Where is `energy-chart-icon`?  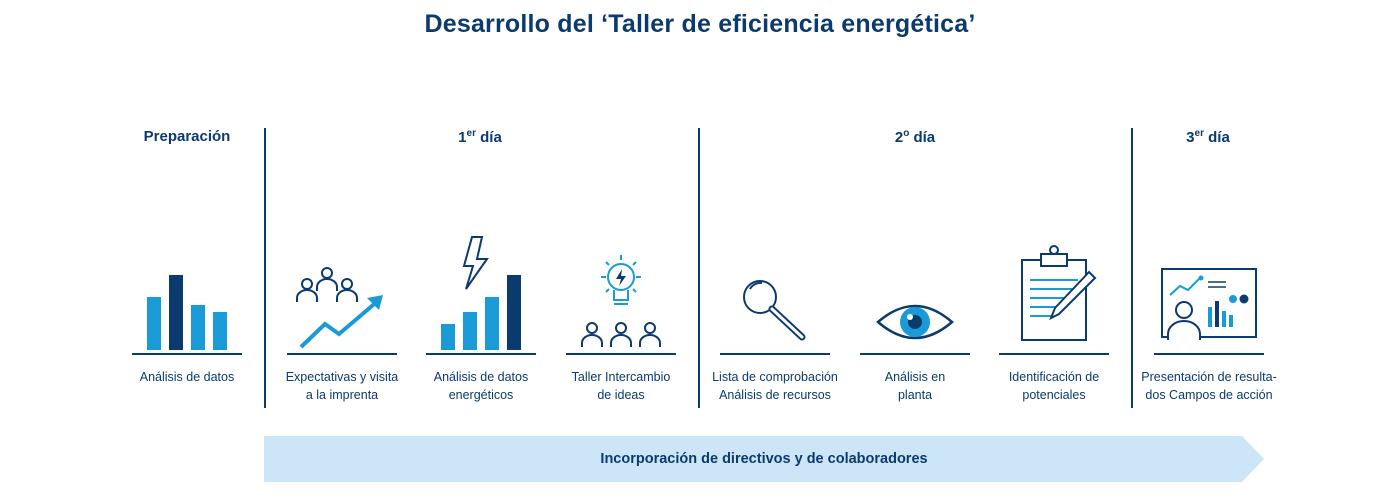
energy-chart-icon is located at coordinates (481, 293).